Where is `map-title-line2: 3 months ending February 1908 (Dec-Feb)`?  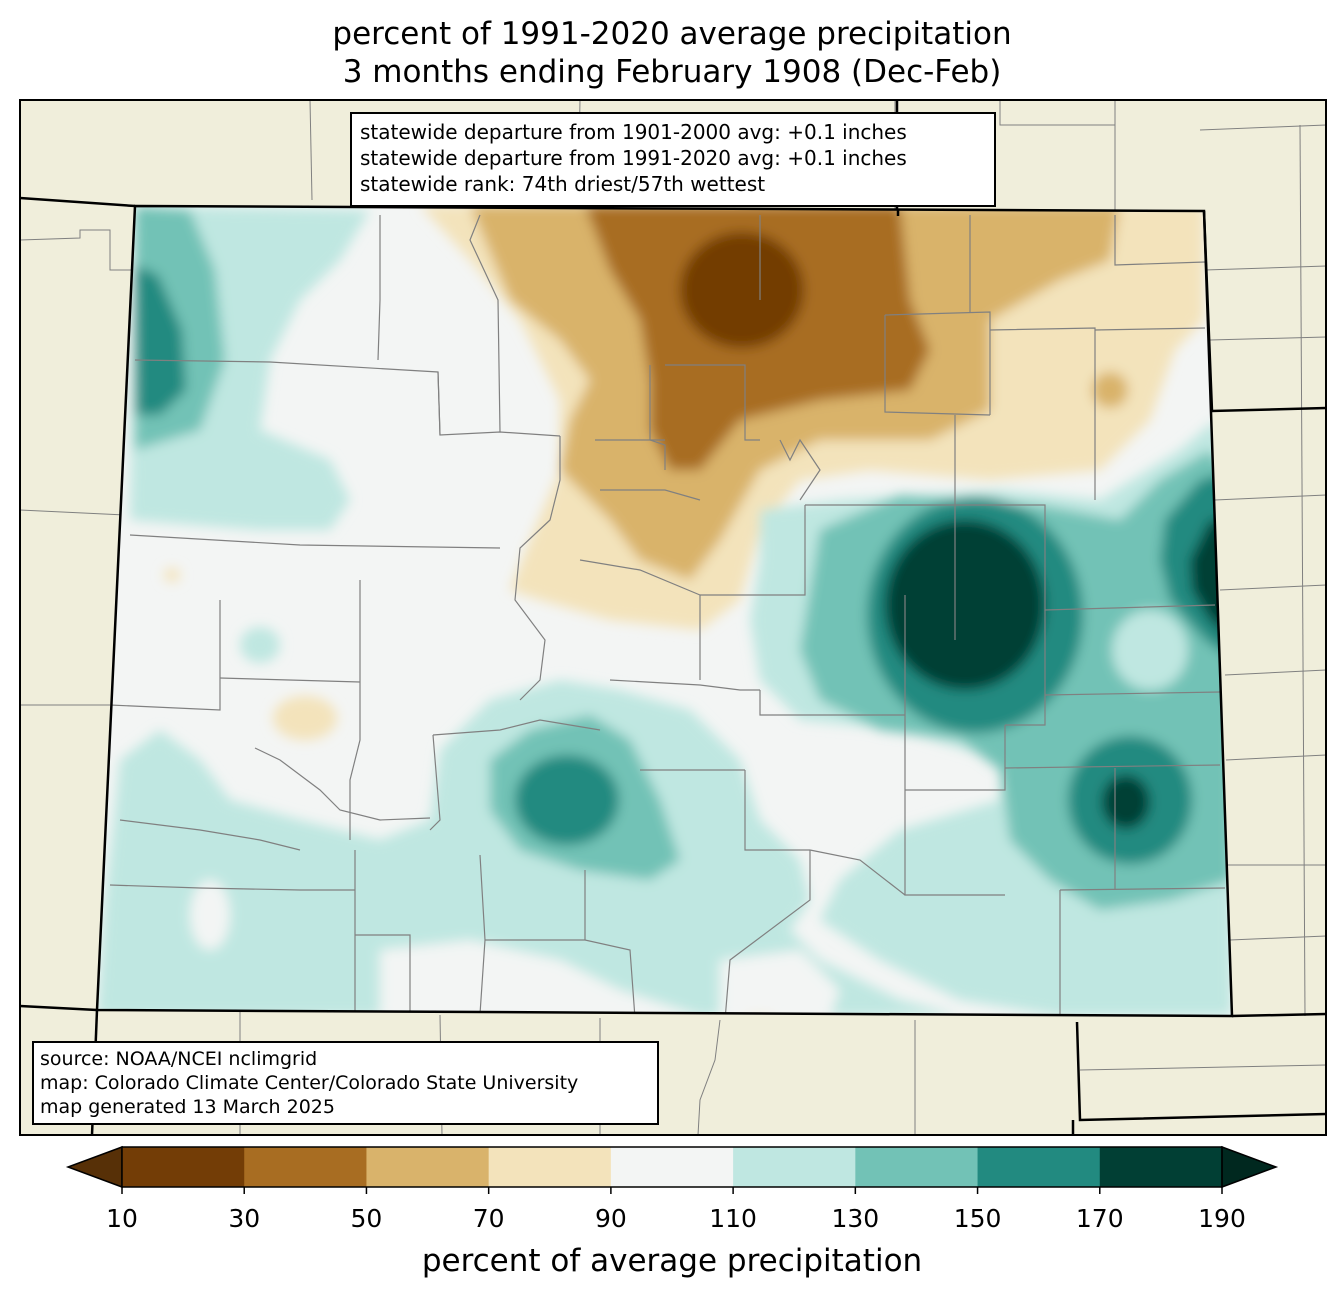 map-title-line2: 3 months ending February 1908 (Dec-Feb) is located at coordinates (672, 72).